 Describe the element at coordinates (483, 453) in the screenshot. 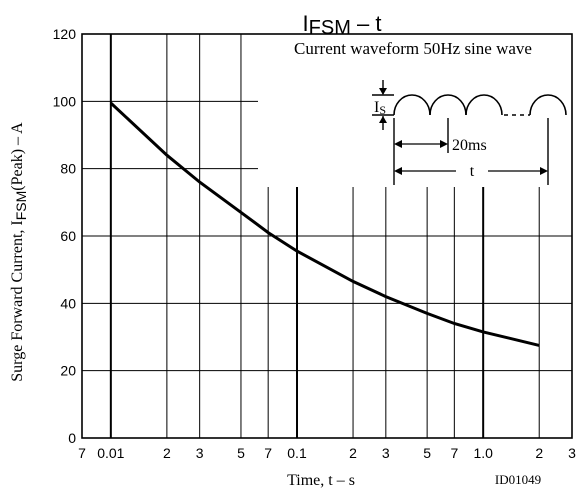

I see `x-tick-label: 1.0` at that location.